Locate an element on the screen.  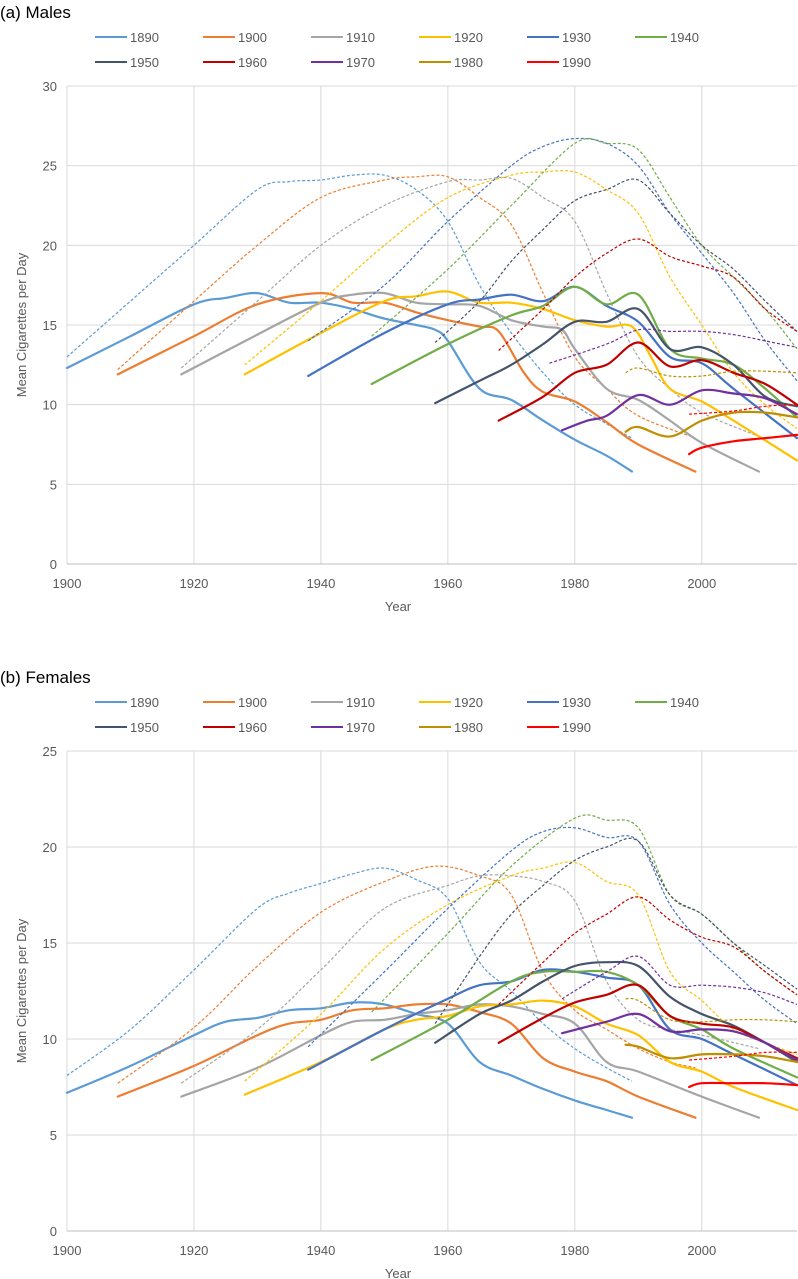
chart-title: (a) Males is located at coordinates (35, 12).